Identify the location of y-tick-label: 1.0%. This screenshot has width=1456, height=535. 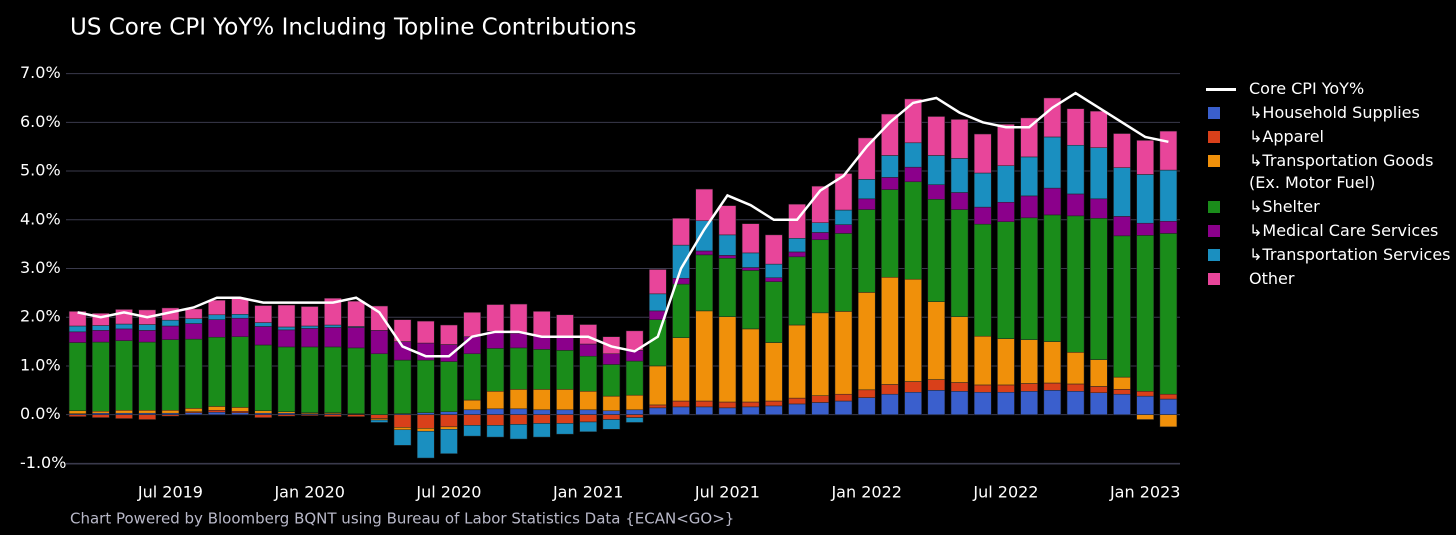
(40, 364).